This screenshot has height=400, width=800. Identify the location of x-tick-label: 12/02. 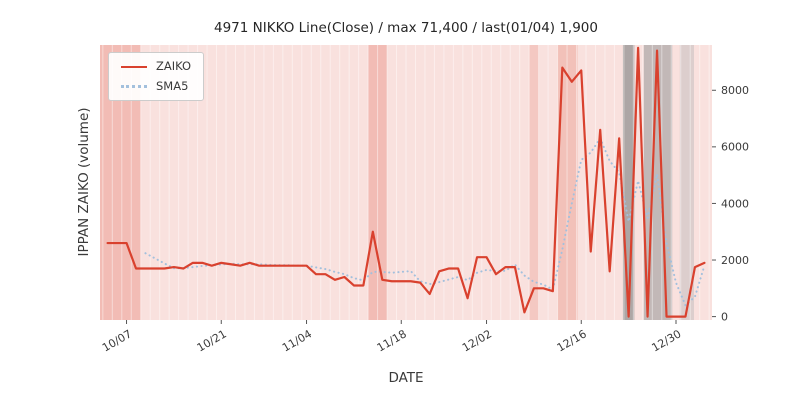
(477, 340).